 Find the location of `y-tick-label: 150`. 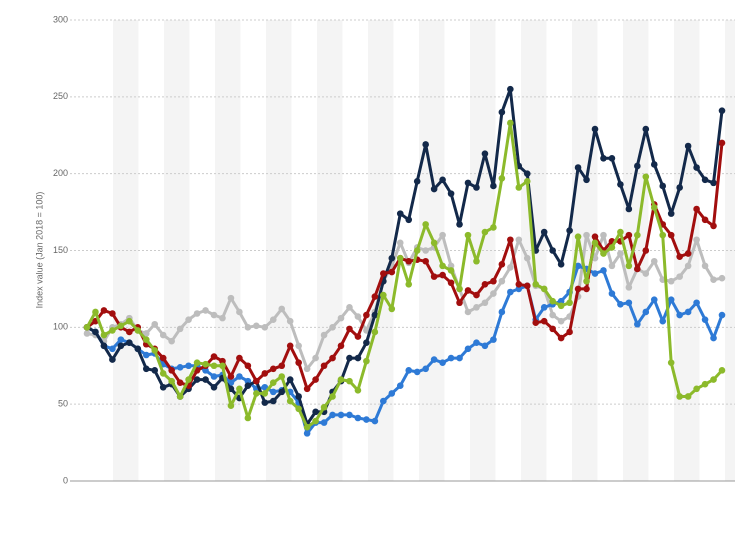

y-tick-label: 150 is located at coordinates (60, 250).